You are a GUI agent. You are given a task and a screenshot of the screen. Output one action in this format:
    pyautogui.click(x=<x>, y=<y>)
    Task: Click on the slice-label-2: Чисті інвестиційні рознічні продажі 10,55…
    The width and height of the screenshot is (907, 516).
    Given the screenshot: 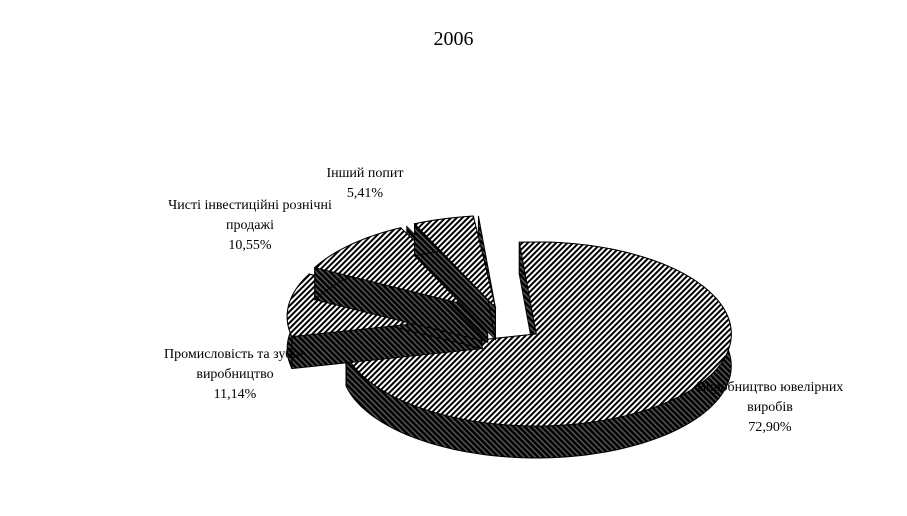 What is the action you would take?
    pyautogui.click(x=250, y=225)
    